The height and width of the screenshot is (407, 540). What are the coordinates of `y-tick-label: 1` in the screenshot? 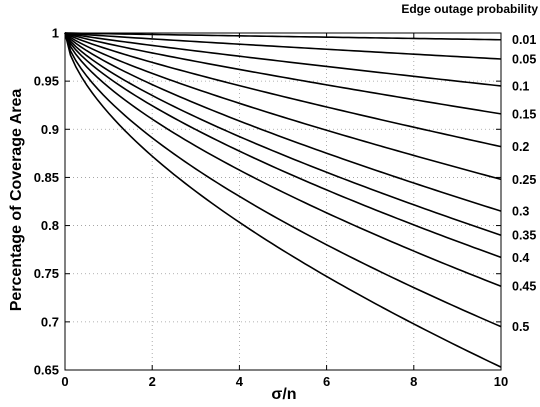 It's located at (55, 33).